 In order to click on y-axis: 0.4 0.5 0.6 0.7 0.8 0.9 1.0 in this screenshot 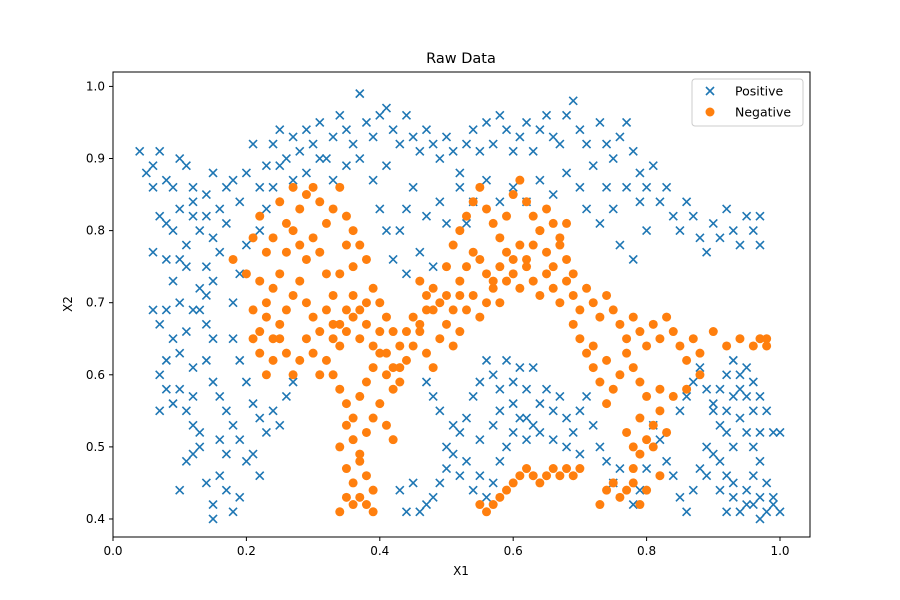, I will do `click(99, 302)`.